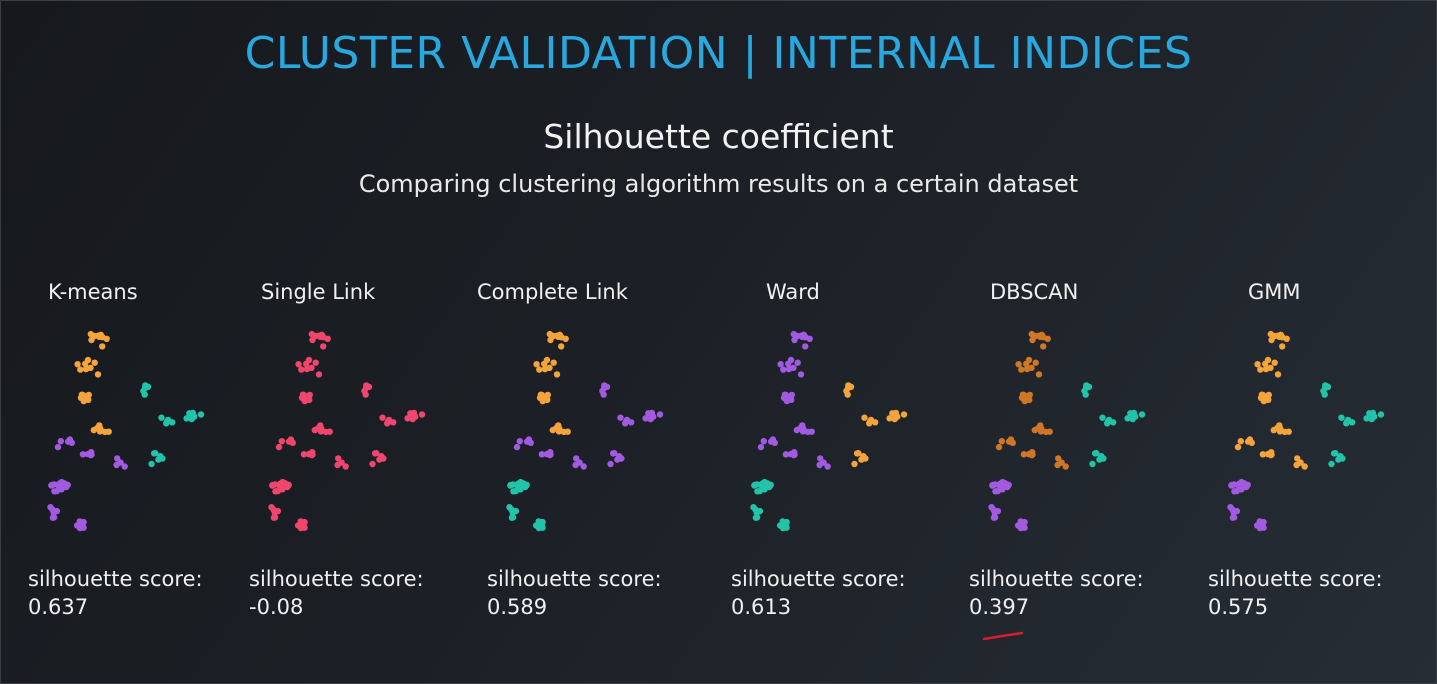 The width and height of the screenshot is (1437, 684). What do you see at coordinates (718, 136) in the screenshot?
I see `slide-subtitle: Silhouette coefficient` at bounding box center [718, 136].